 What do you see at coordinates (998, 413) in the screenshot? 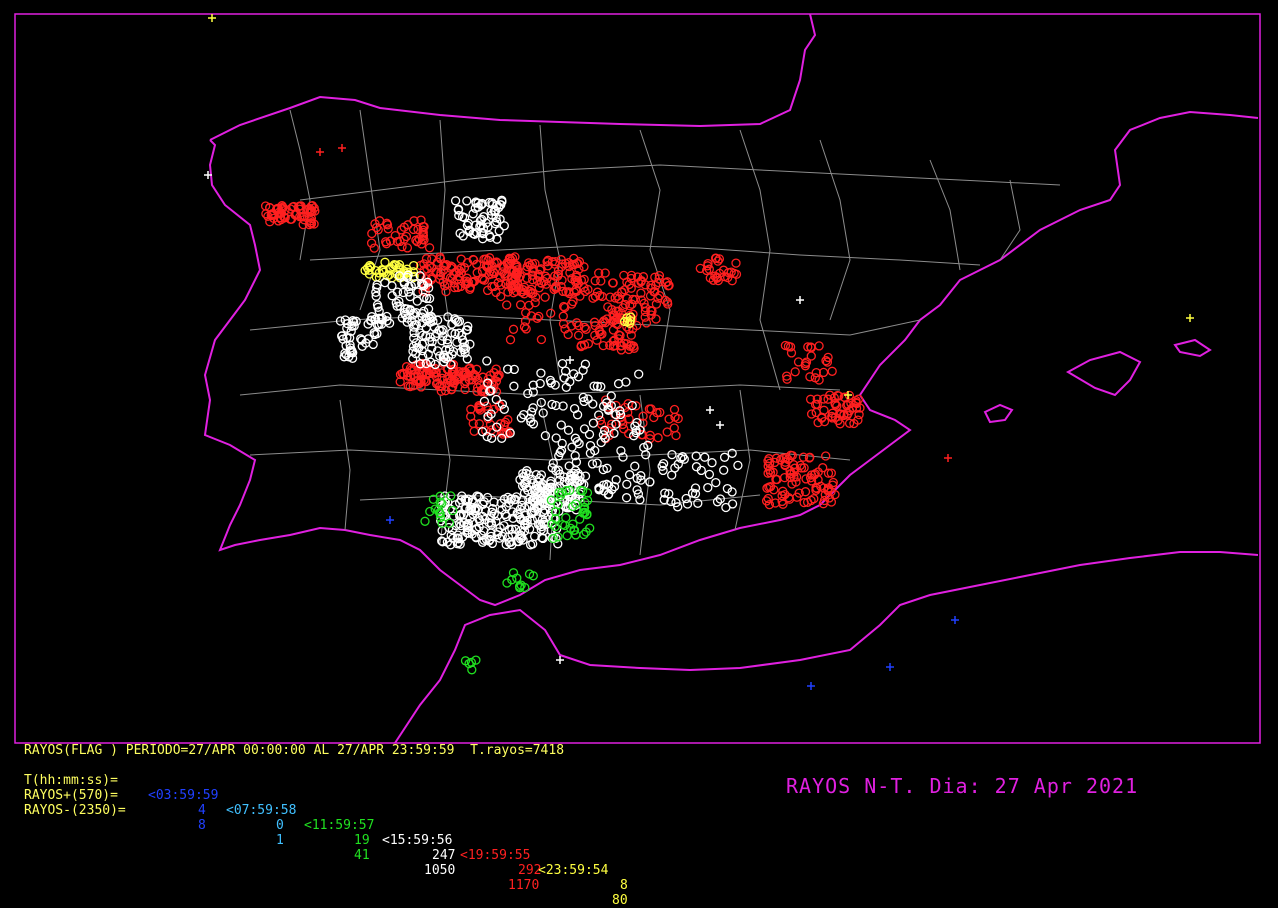
I see `island-ibiza` at bounding box center [998, 413].